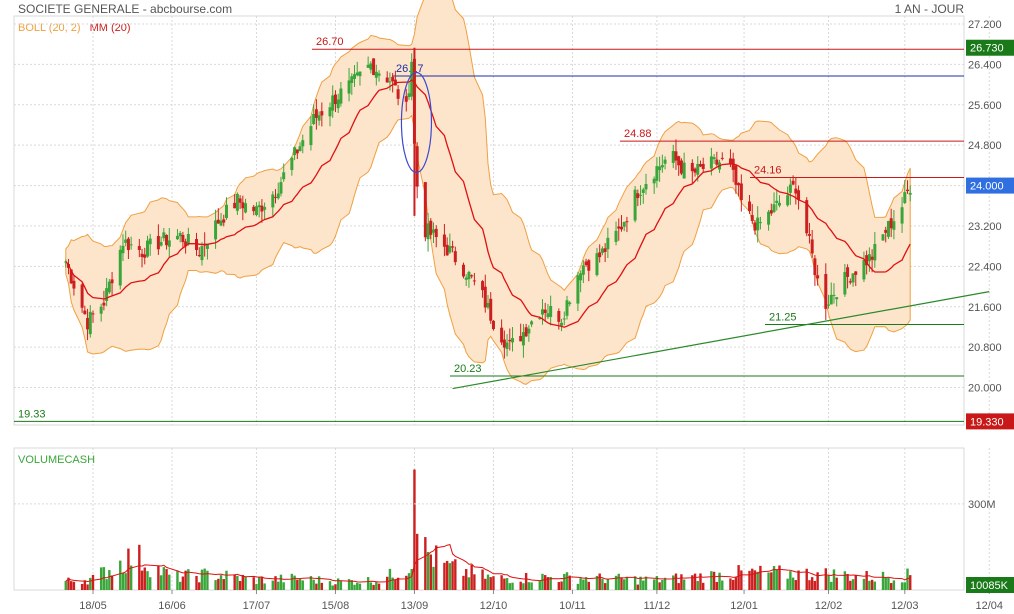 The width and height of the screenshot is (1014, 614). What do you see at coordinates (657, 606) in the screenshot?
I see `date-tick-label: 11/12` at bounding box center [657, 606].